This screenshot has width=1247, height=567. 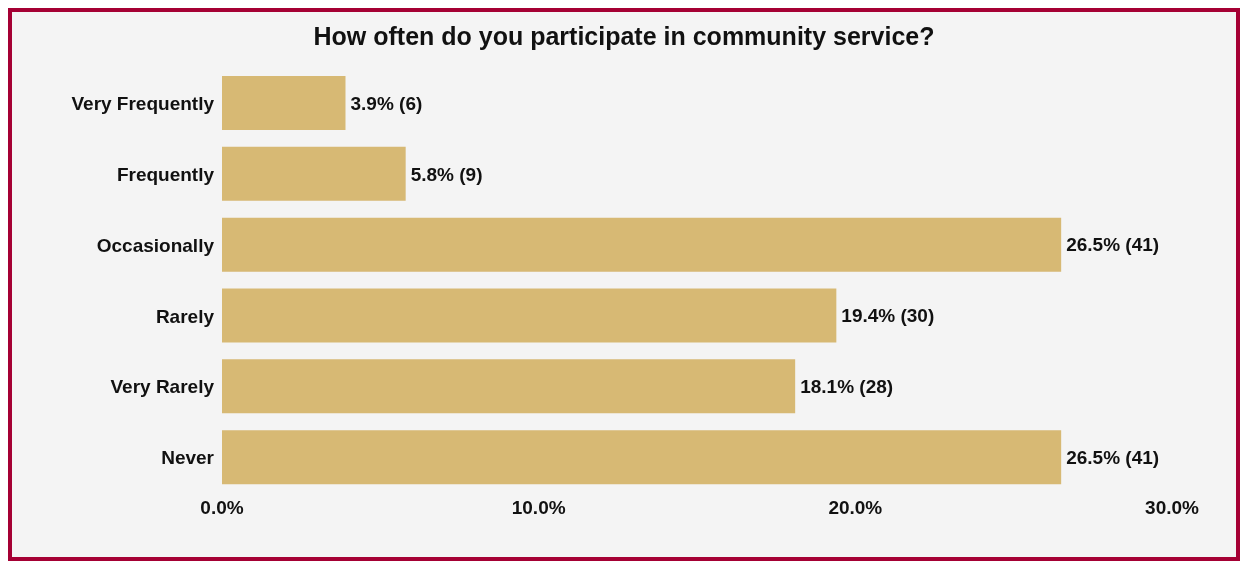 What do you see at coordinates (188, 458) in the screenshot?
I see `y-tick-label: Never` at bounding box center [188, 458].